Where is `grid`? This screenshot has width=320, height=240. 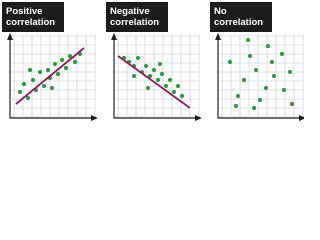
grid is located at coordinates (53, 76).